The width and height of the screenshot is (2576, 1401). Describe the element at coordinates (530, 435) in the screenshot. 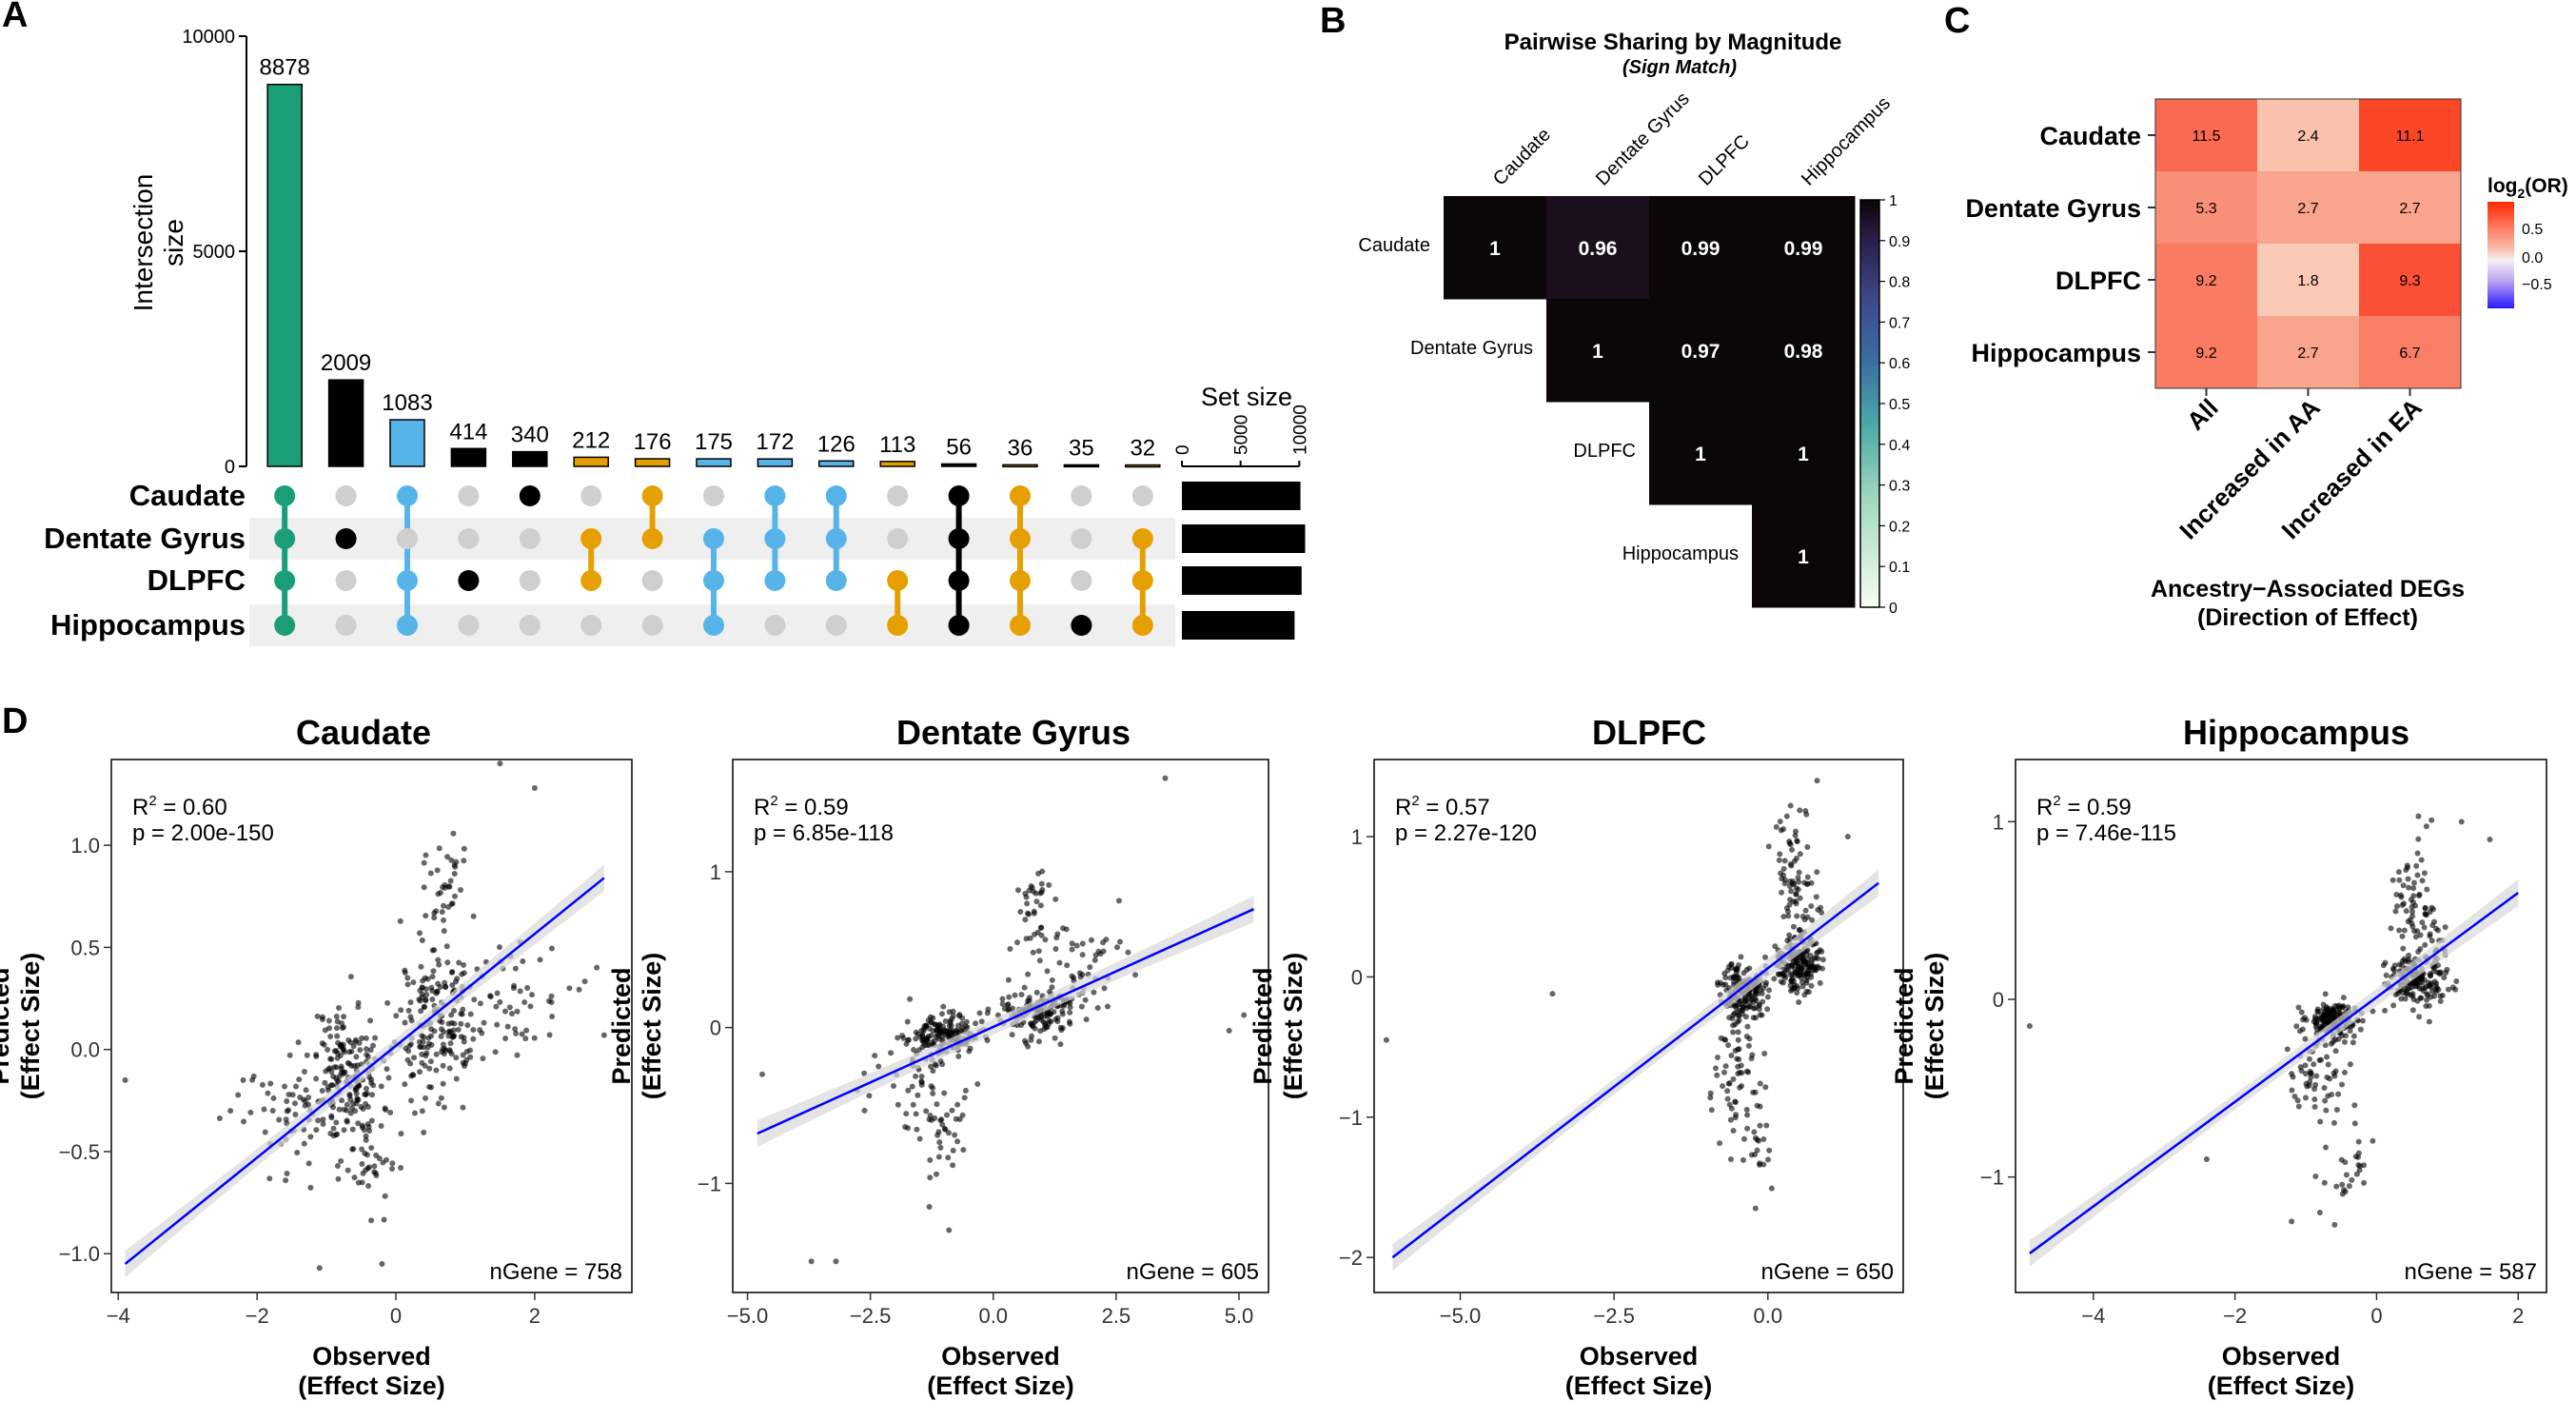

I see `bar-label-340: 340` at that location.